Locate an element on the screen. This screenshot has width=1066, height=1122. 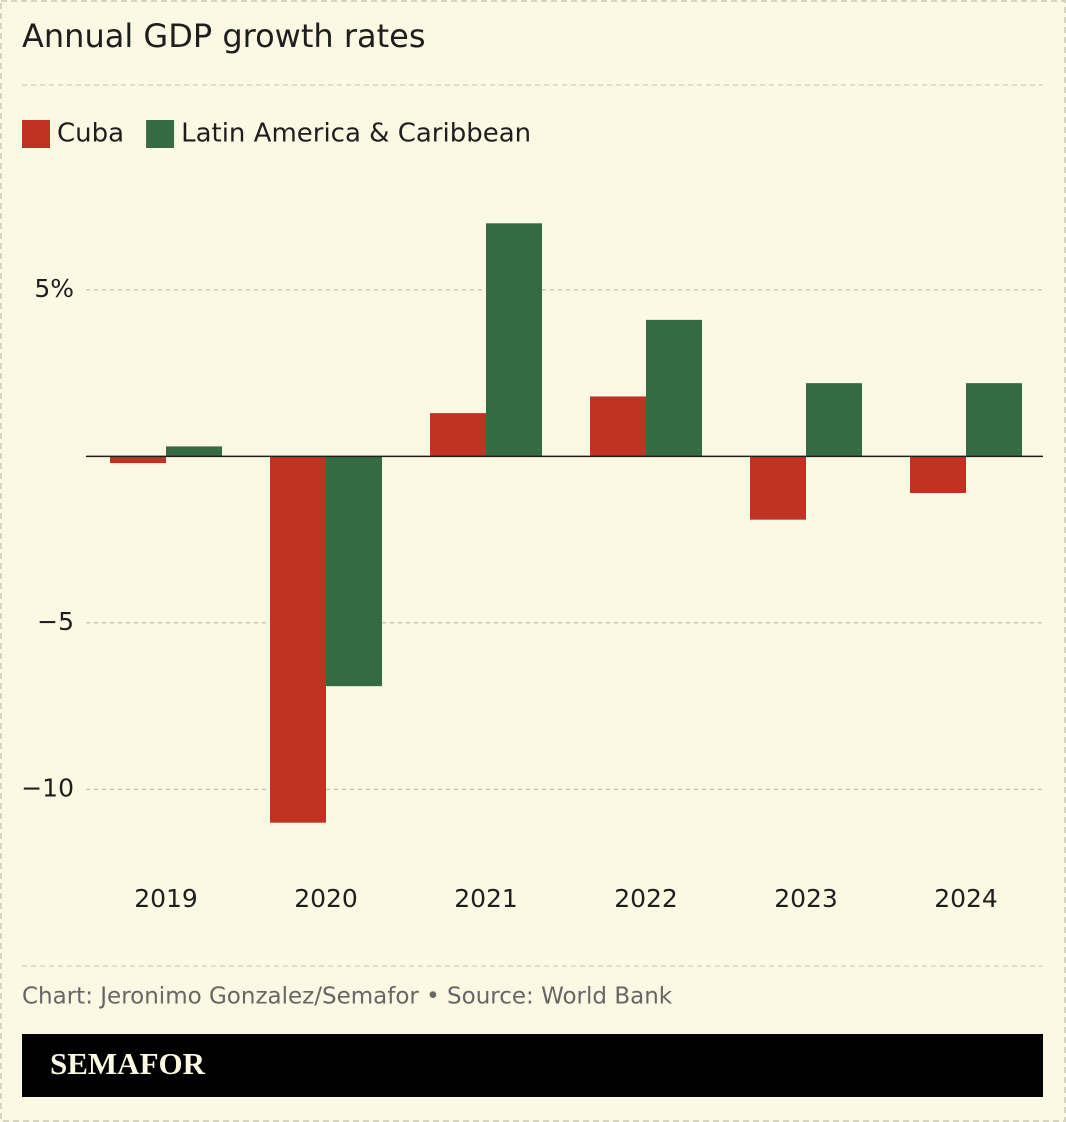
x-tick-label: 2021 is located at coordinates (486, 898).